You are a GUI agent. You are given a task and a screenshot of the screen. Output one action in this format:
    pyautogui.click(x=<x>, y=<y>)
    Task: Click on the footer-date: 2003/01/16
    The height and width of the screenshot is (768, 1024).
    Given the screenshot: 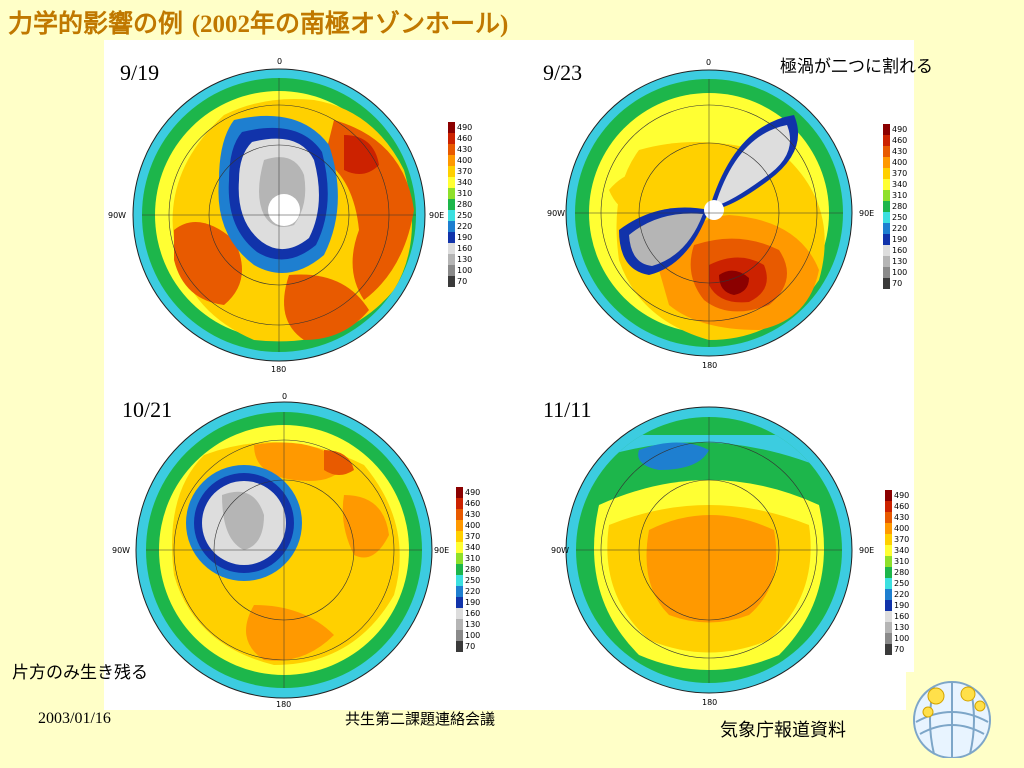 What is the action you would take?
    pyautogui.click(x=74, y=718)
    